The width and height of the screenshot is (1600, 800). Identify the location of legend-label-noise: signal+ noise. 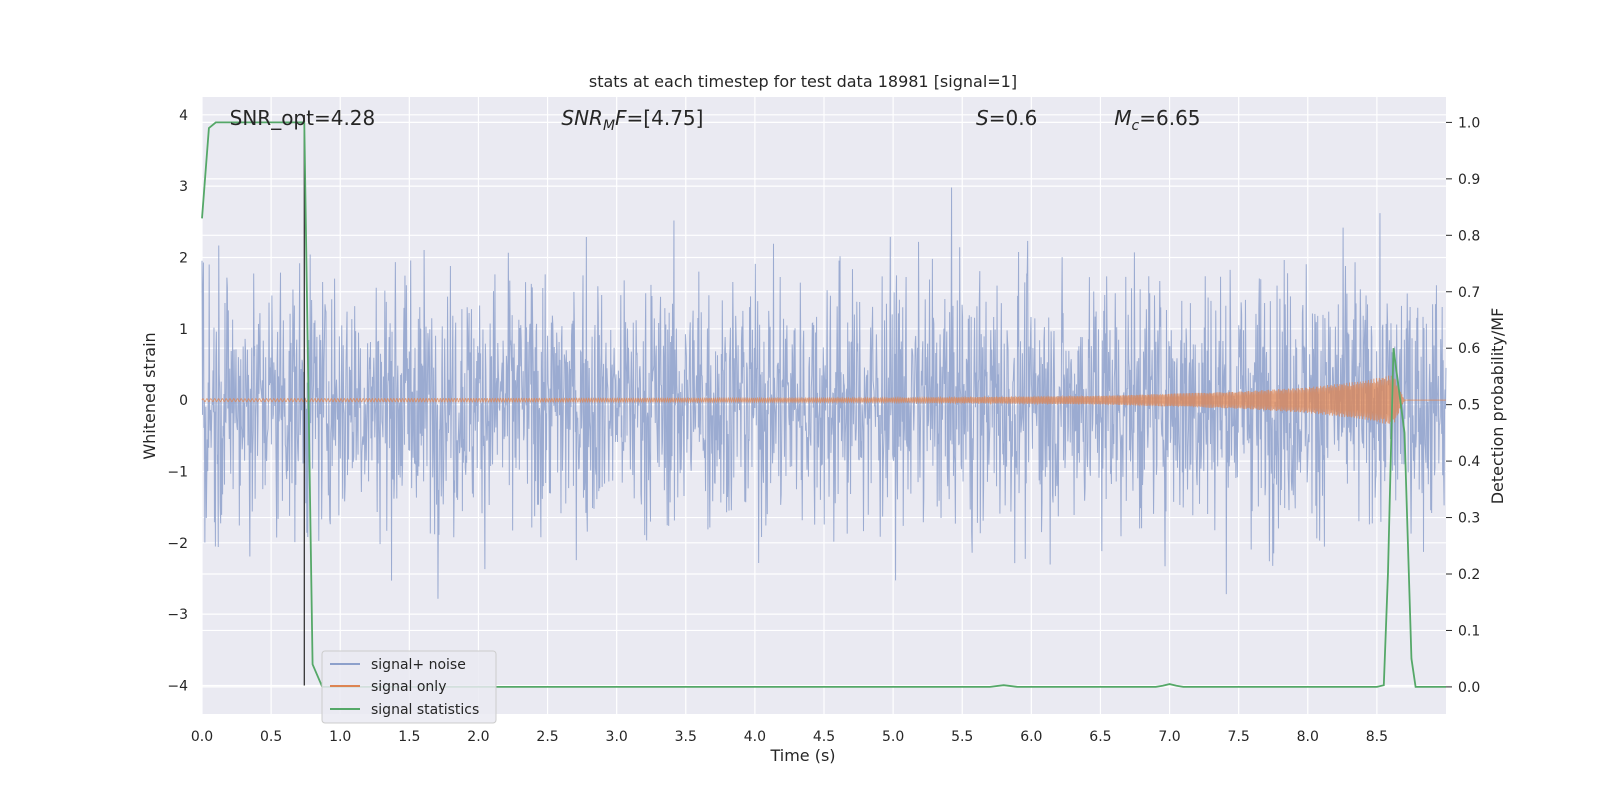
(418, 665).